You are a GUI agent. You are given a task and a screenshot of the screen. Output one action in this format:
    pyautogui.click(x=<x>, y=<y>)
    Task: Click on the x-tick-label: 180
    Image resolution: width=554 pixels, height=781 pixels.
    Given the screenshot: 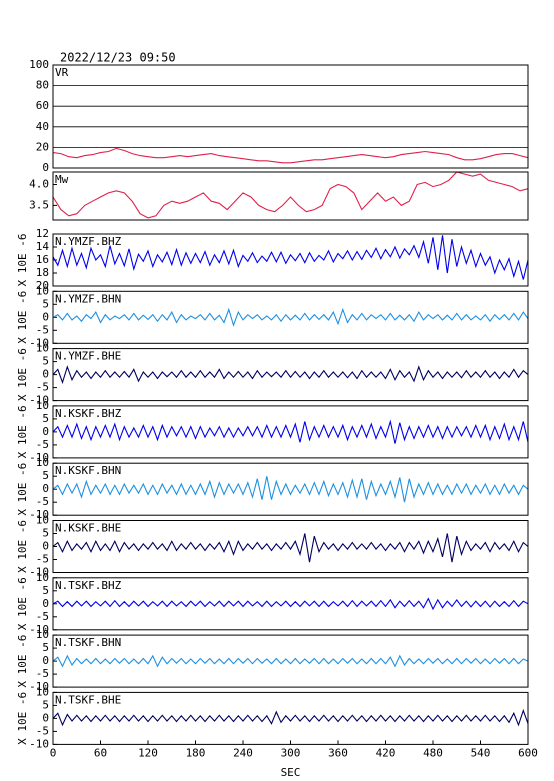 What is the action you would take?
    pyautogui.click(x=196, y=752)
    